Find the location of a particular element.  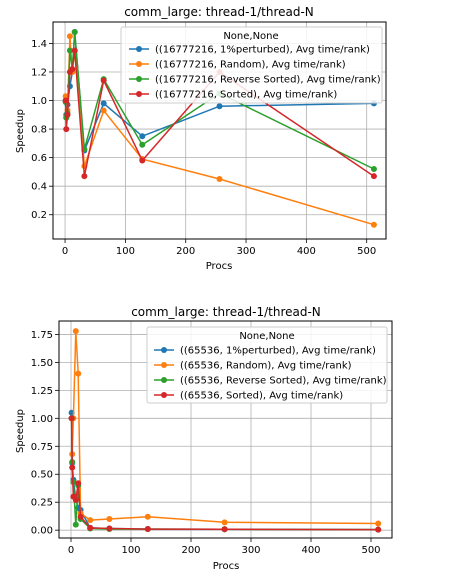

y-tick-label: 1.4 is located at coordinates (39, 44).